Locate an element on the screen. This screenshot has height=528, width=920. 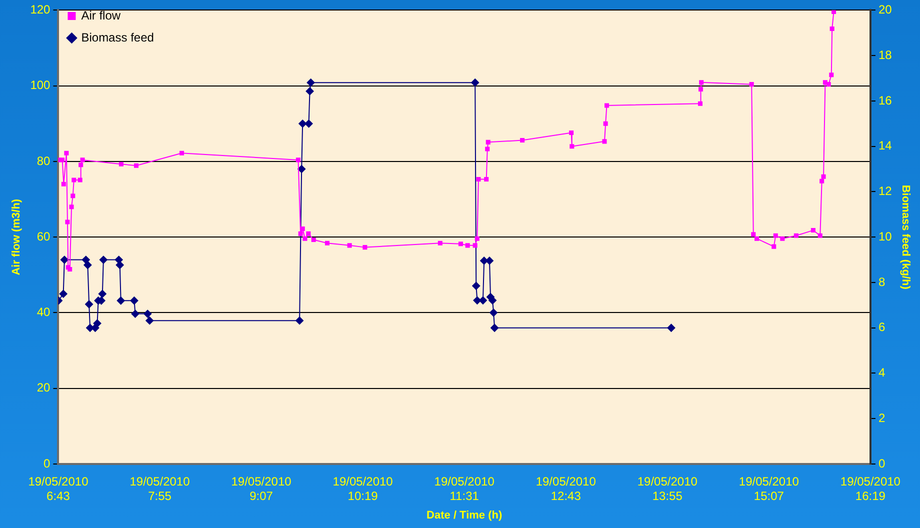
y2-tick-label: 10 is located at coordinates (885, 236).